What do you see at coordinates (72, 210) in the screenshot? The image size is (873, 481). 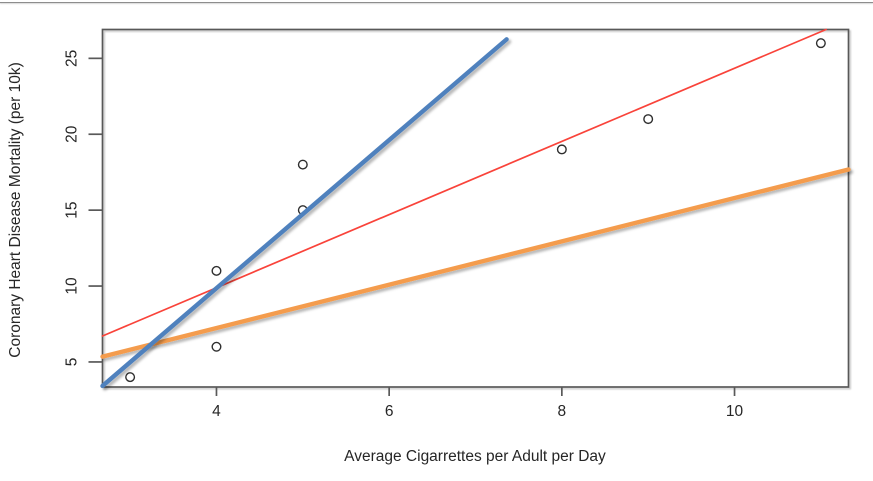 I see `y-axis-tick-label: 15` at bounding box center [72, 210].